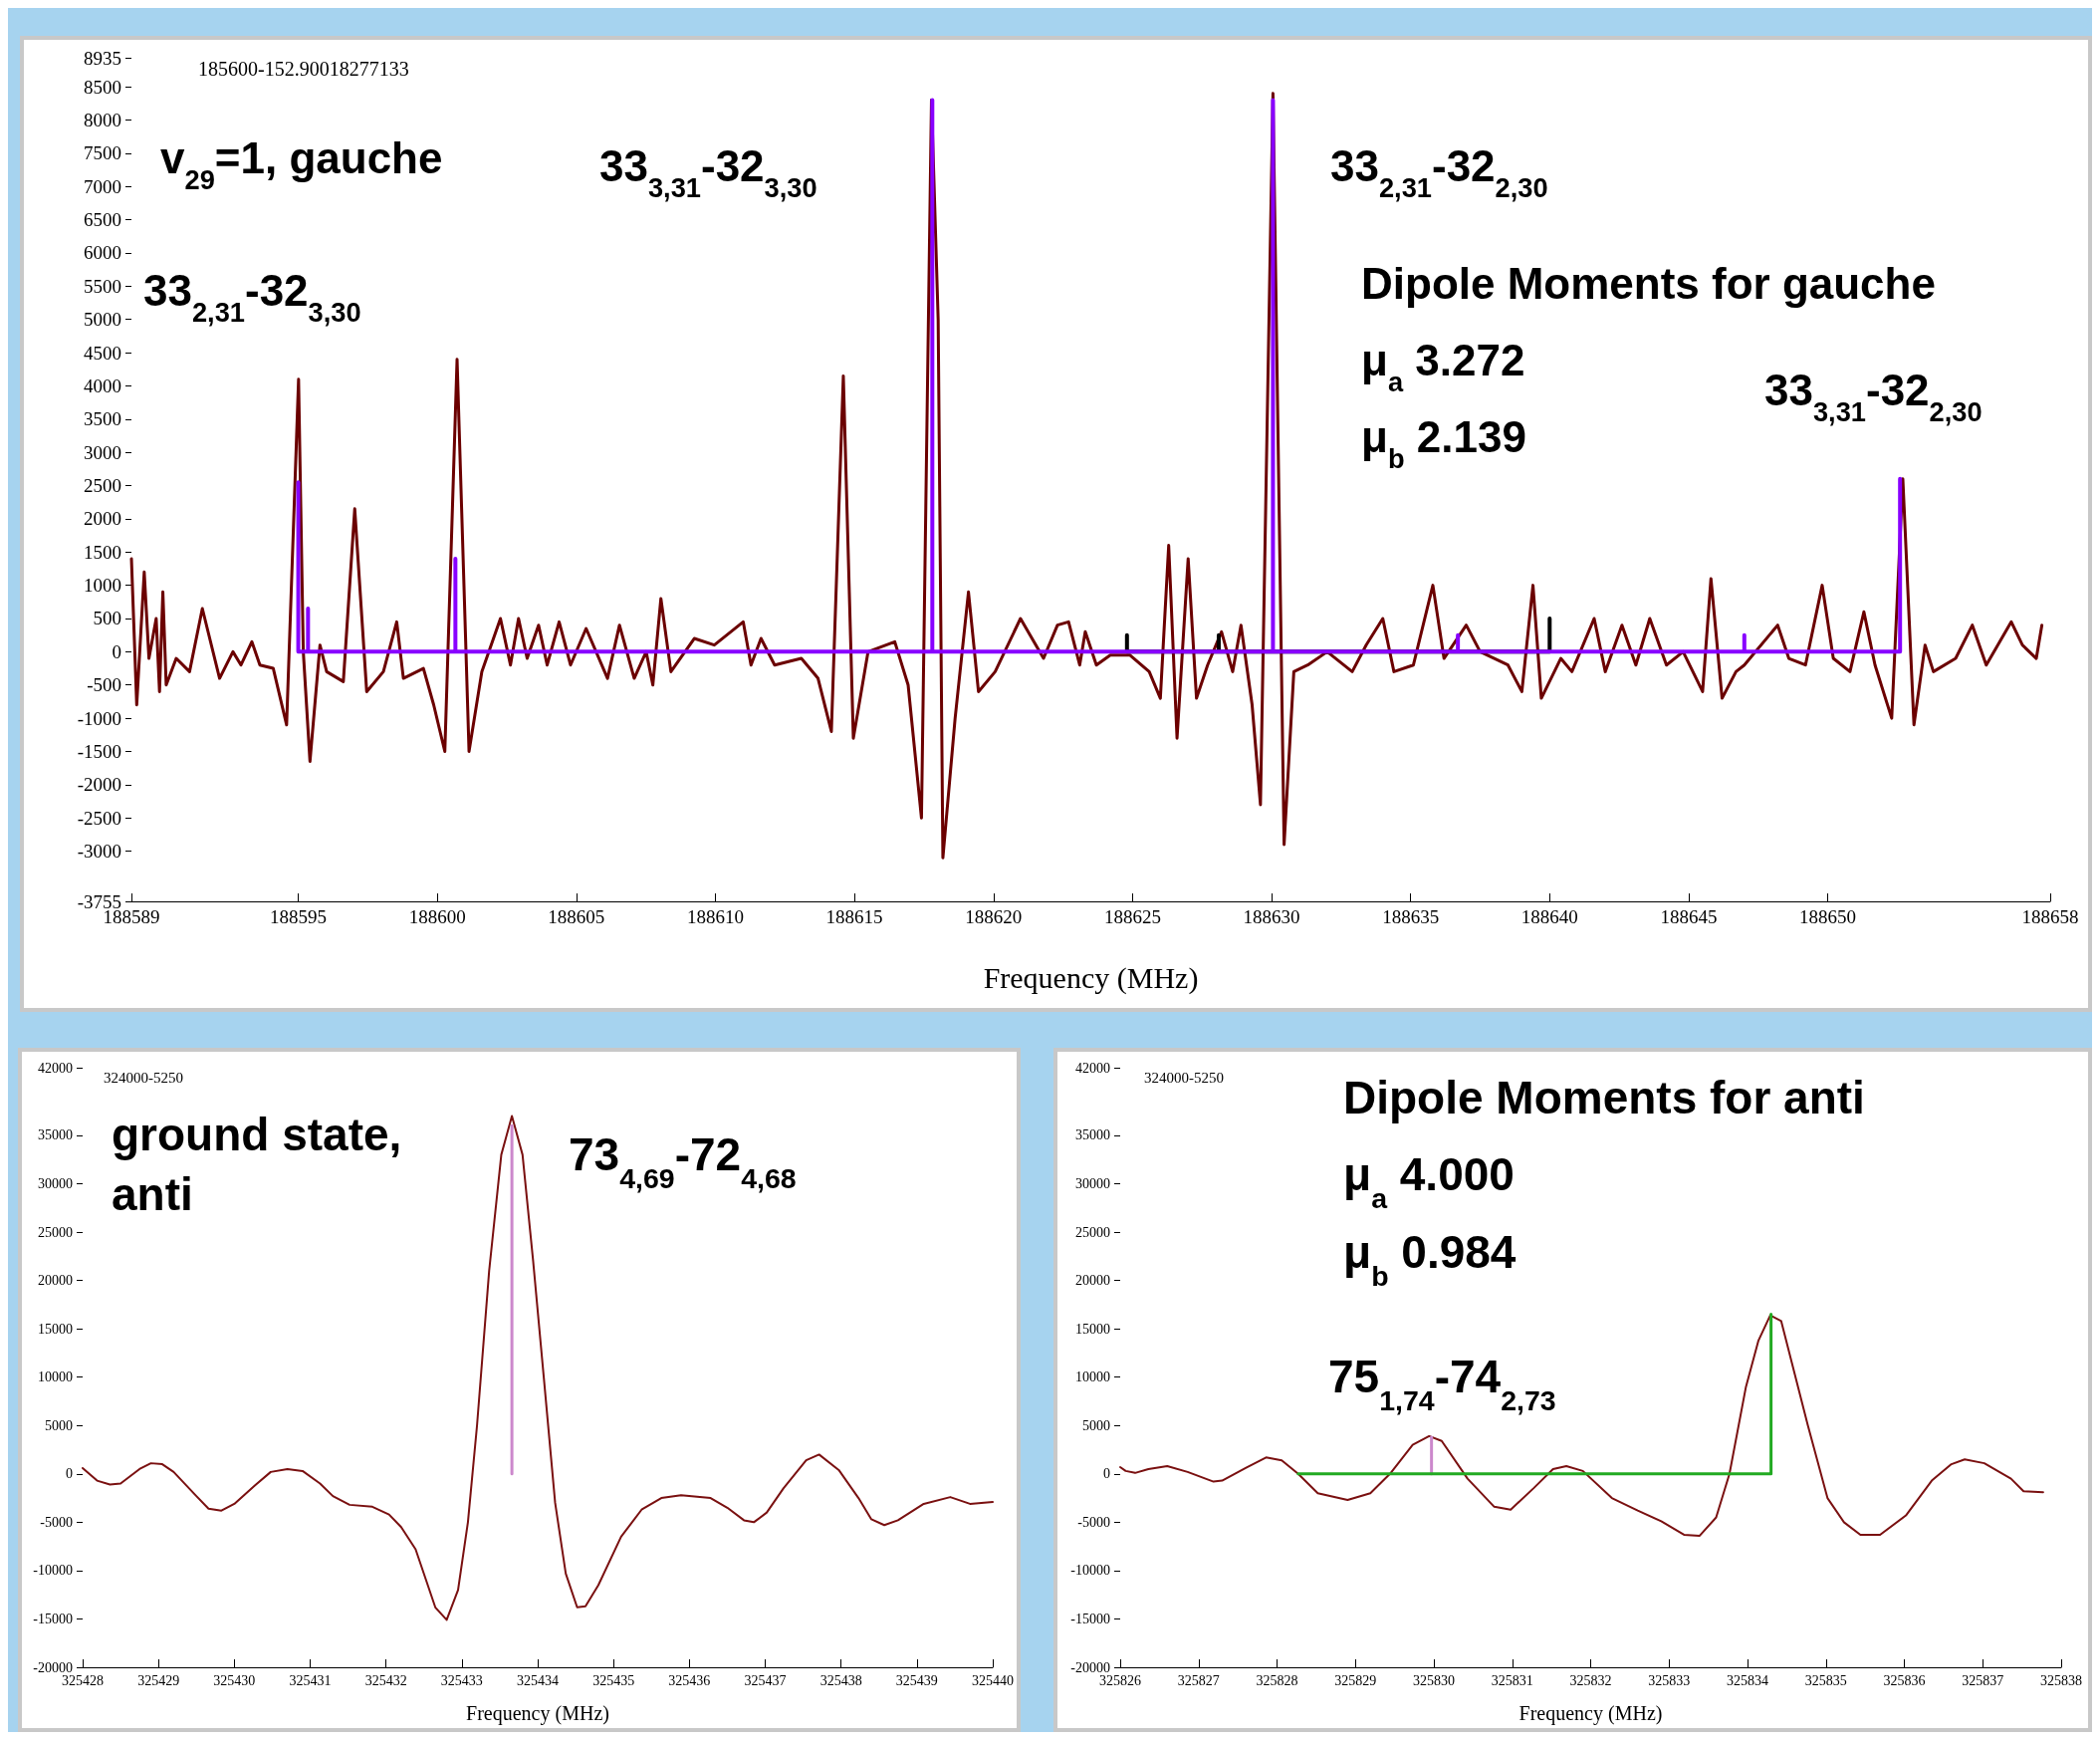 This screenshot has height=1740, width=2100. I want to click on x-tick-label: 188620, so click(994, 917).